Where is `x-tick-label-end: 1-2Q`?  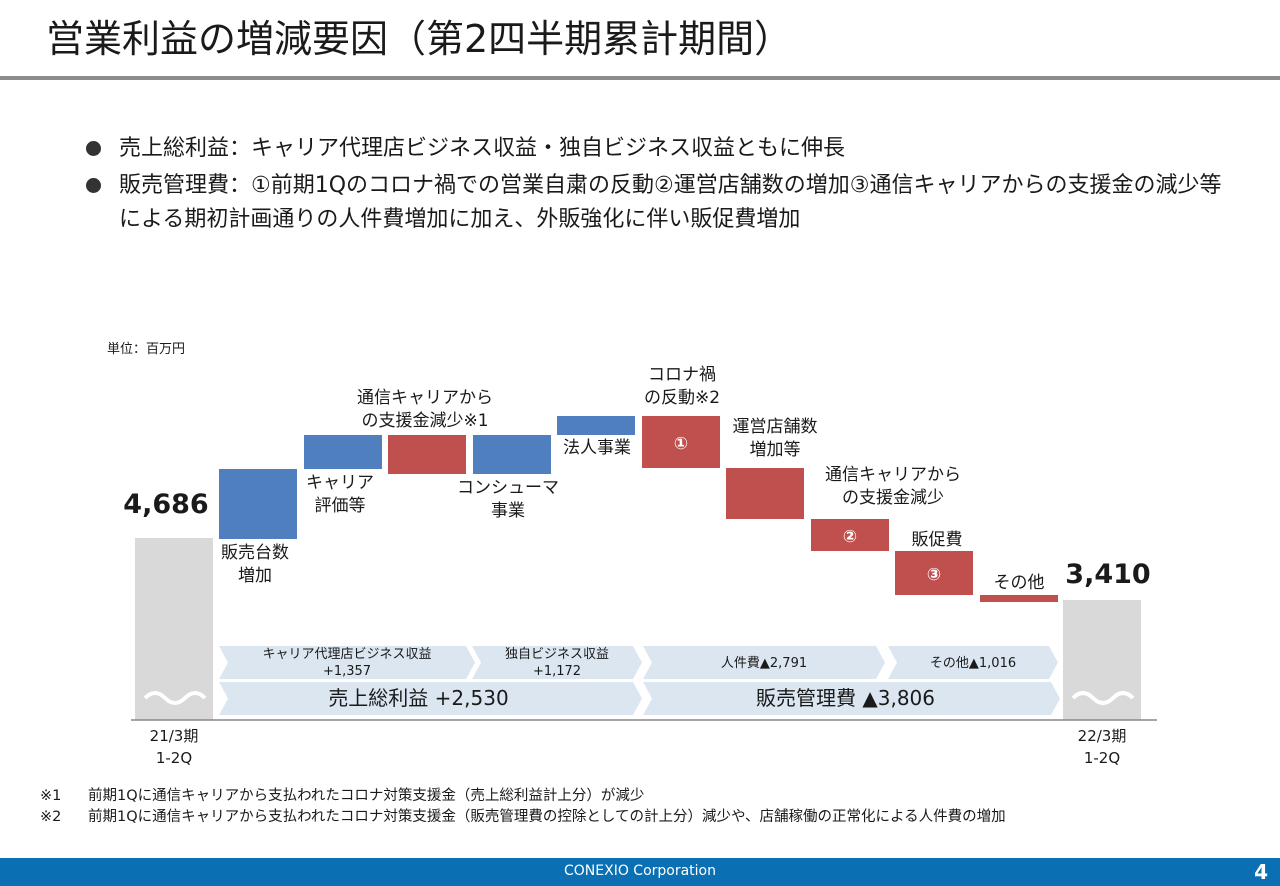 x-tick-label-end: 1-2Q is located at coordinates (1102, 758).